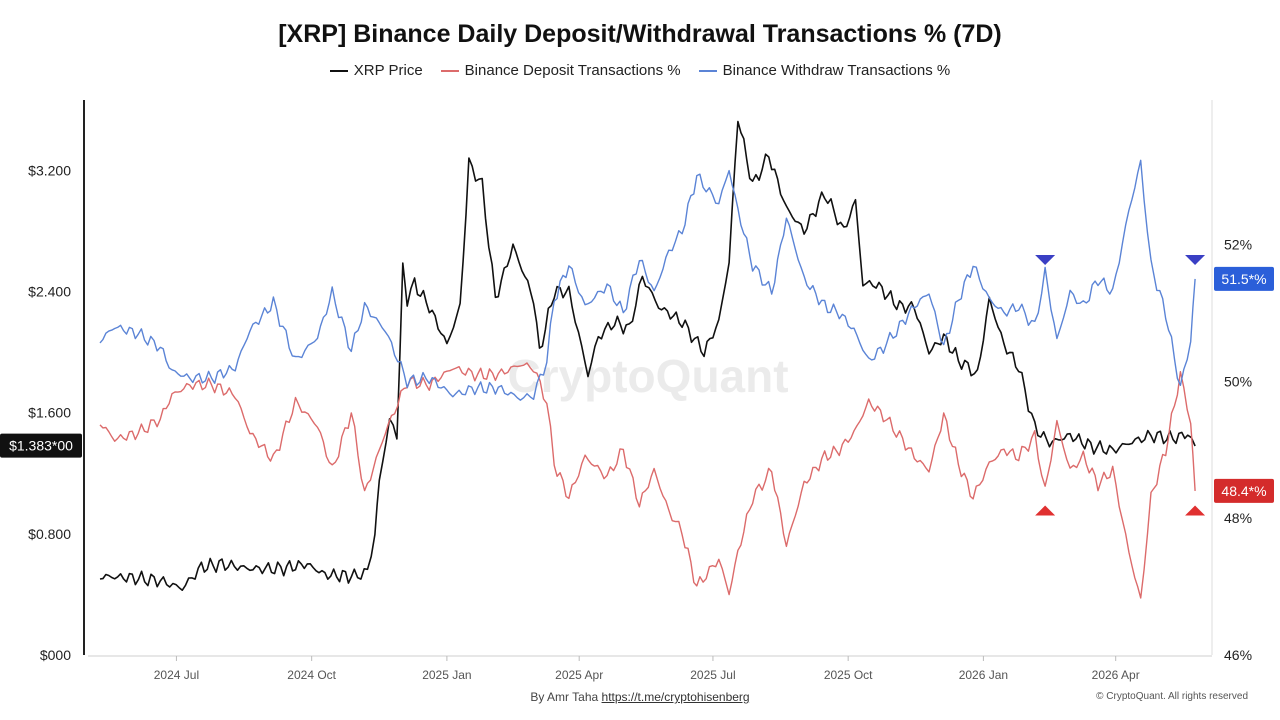 The width and height of the screenshot is (1280, 720). What do you see at coordinates (848, 675) in the screenshot?
I see `x-tick-label: 2025 Oct` at bounding box center [848, 675].